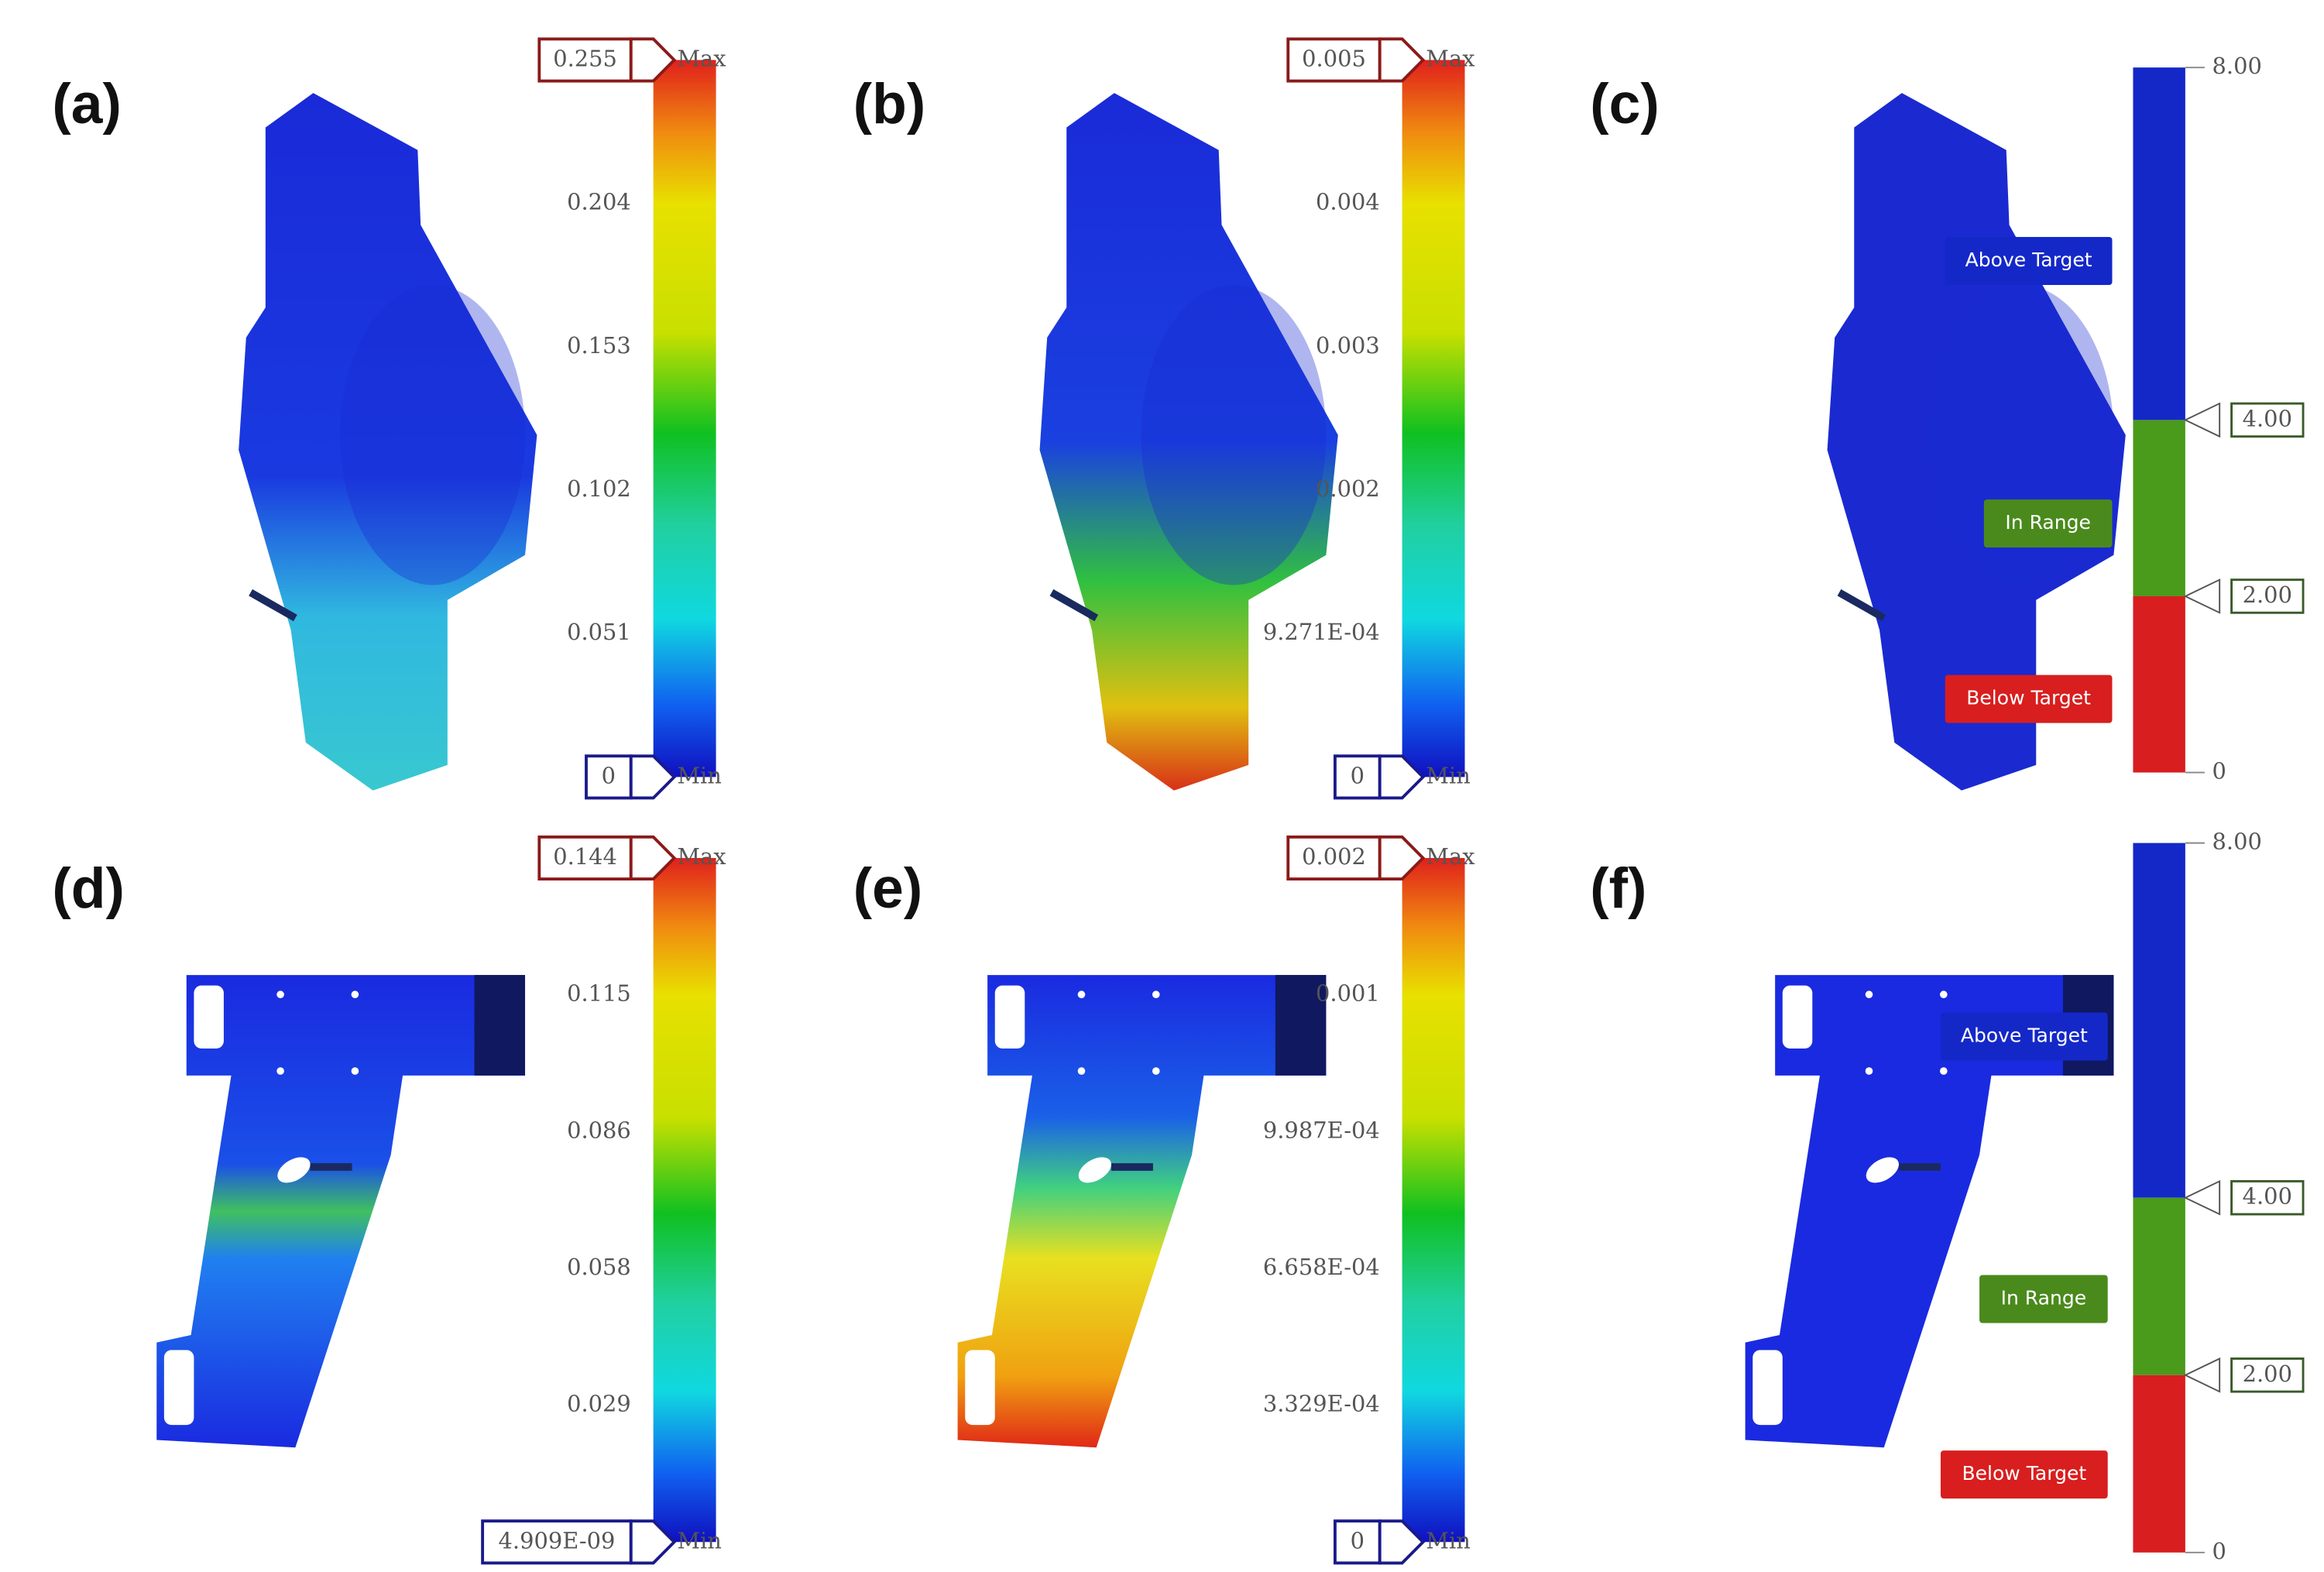 The image size is (2324, 1572). I want to click on panel-label: (b), so click(889, 104).